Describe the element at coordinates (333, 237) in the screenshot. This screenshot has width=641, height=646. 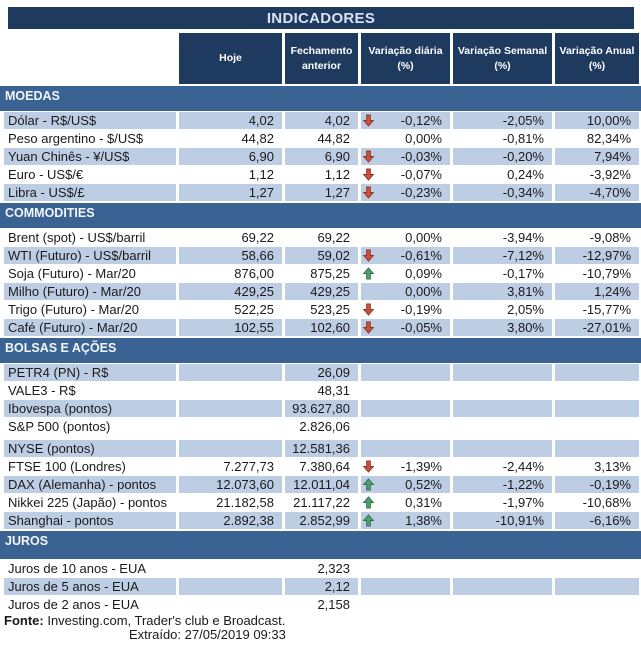
I see `cell-fechamento-anterior: 69,22` at that location.